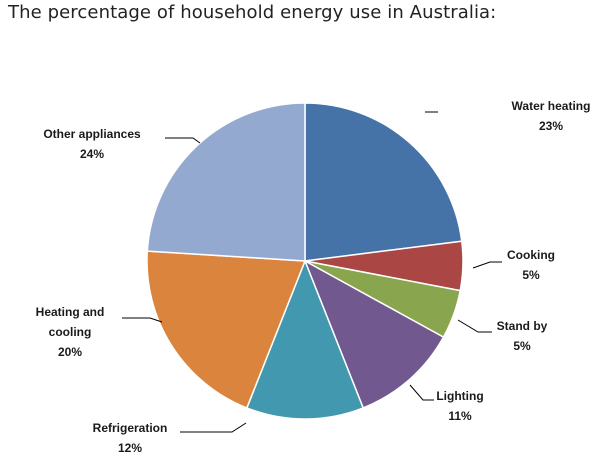  I want to click on slice-name-label: Water heating, so click(551, 106).